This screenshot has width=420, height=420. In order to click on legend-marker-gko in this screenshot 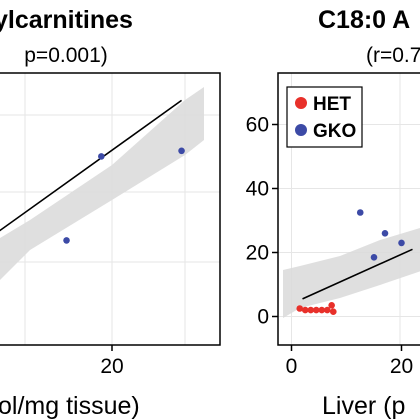, I will do `click(301, 130)`.